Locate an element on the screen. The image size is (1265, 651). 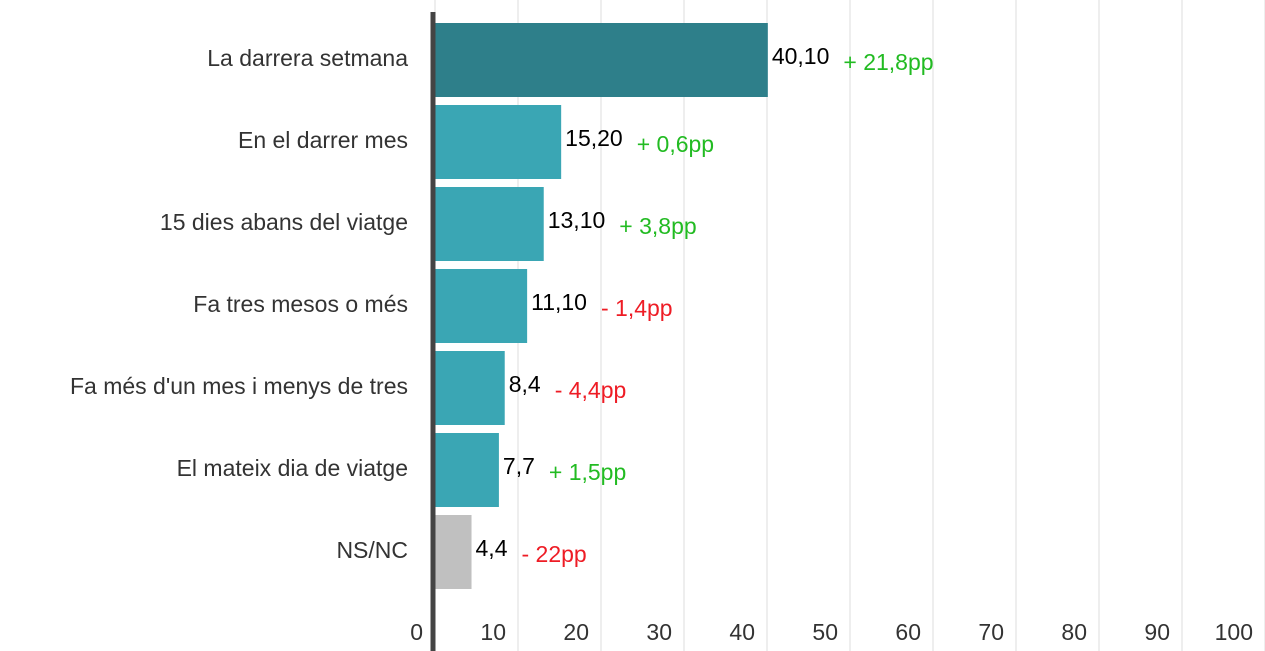
value-label: 4,4 is located at coordinates (492, 548).